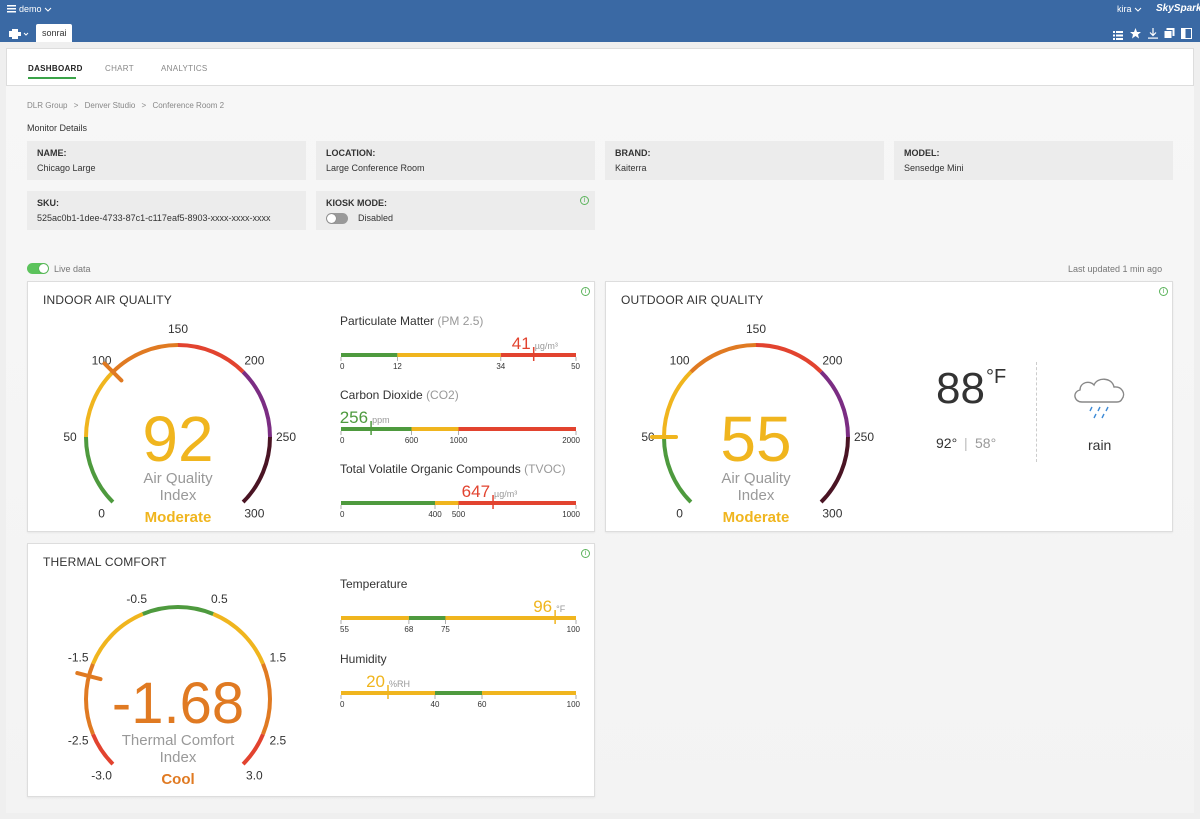  What do you see at coordinates (177, 439) in the screenshot?
I see `gauge-value: 92` at bounding box center [177, 439].